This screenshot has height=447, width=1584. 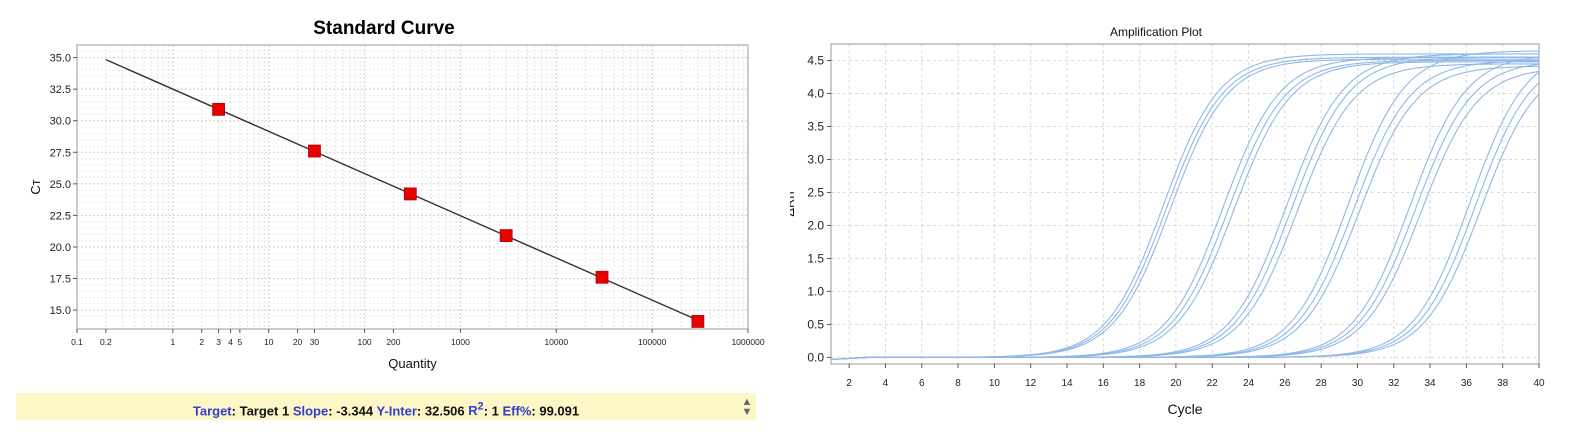 I want to click on x-tick-label: 0.1, so click(x=77, y=342).